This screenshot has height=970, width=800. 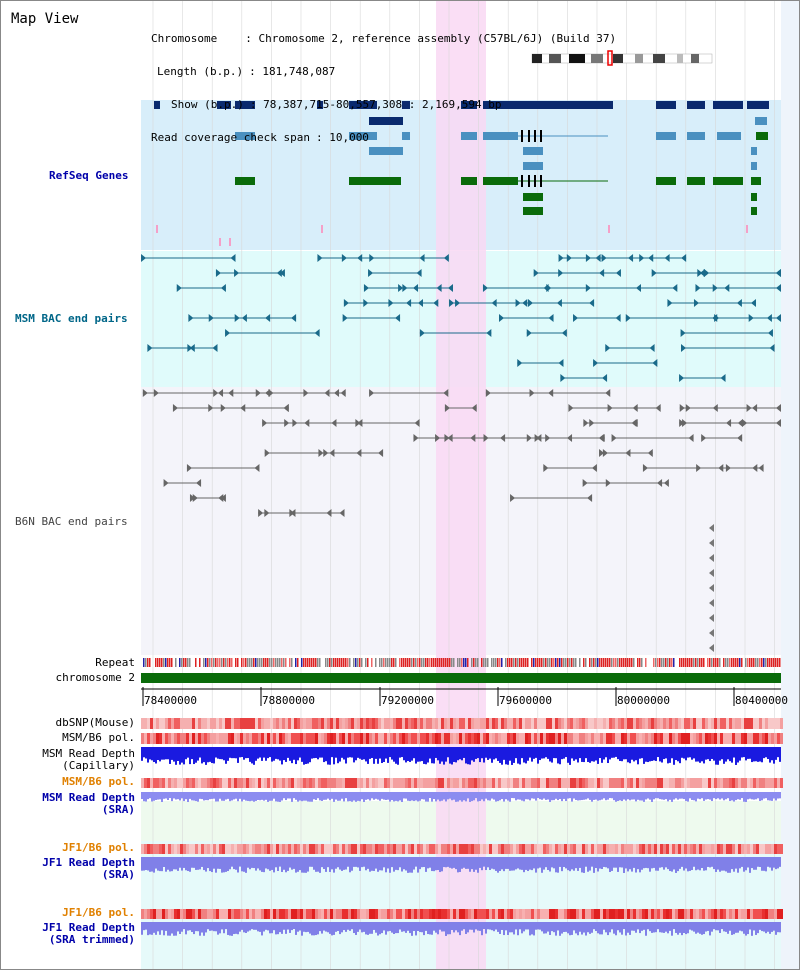 What do you see at coordinates (71, 318) in the screenshot?
I see `track-label-msm-bac: MSM BAC end pairs` at bounding box center [71, 318].